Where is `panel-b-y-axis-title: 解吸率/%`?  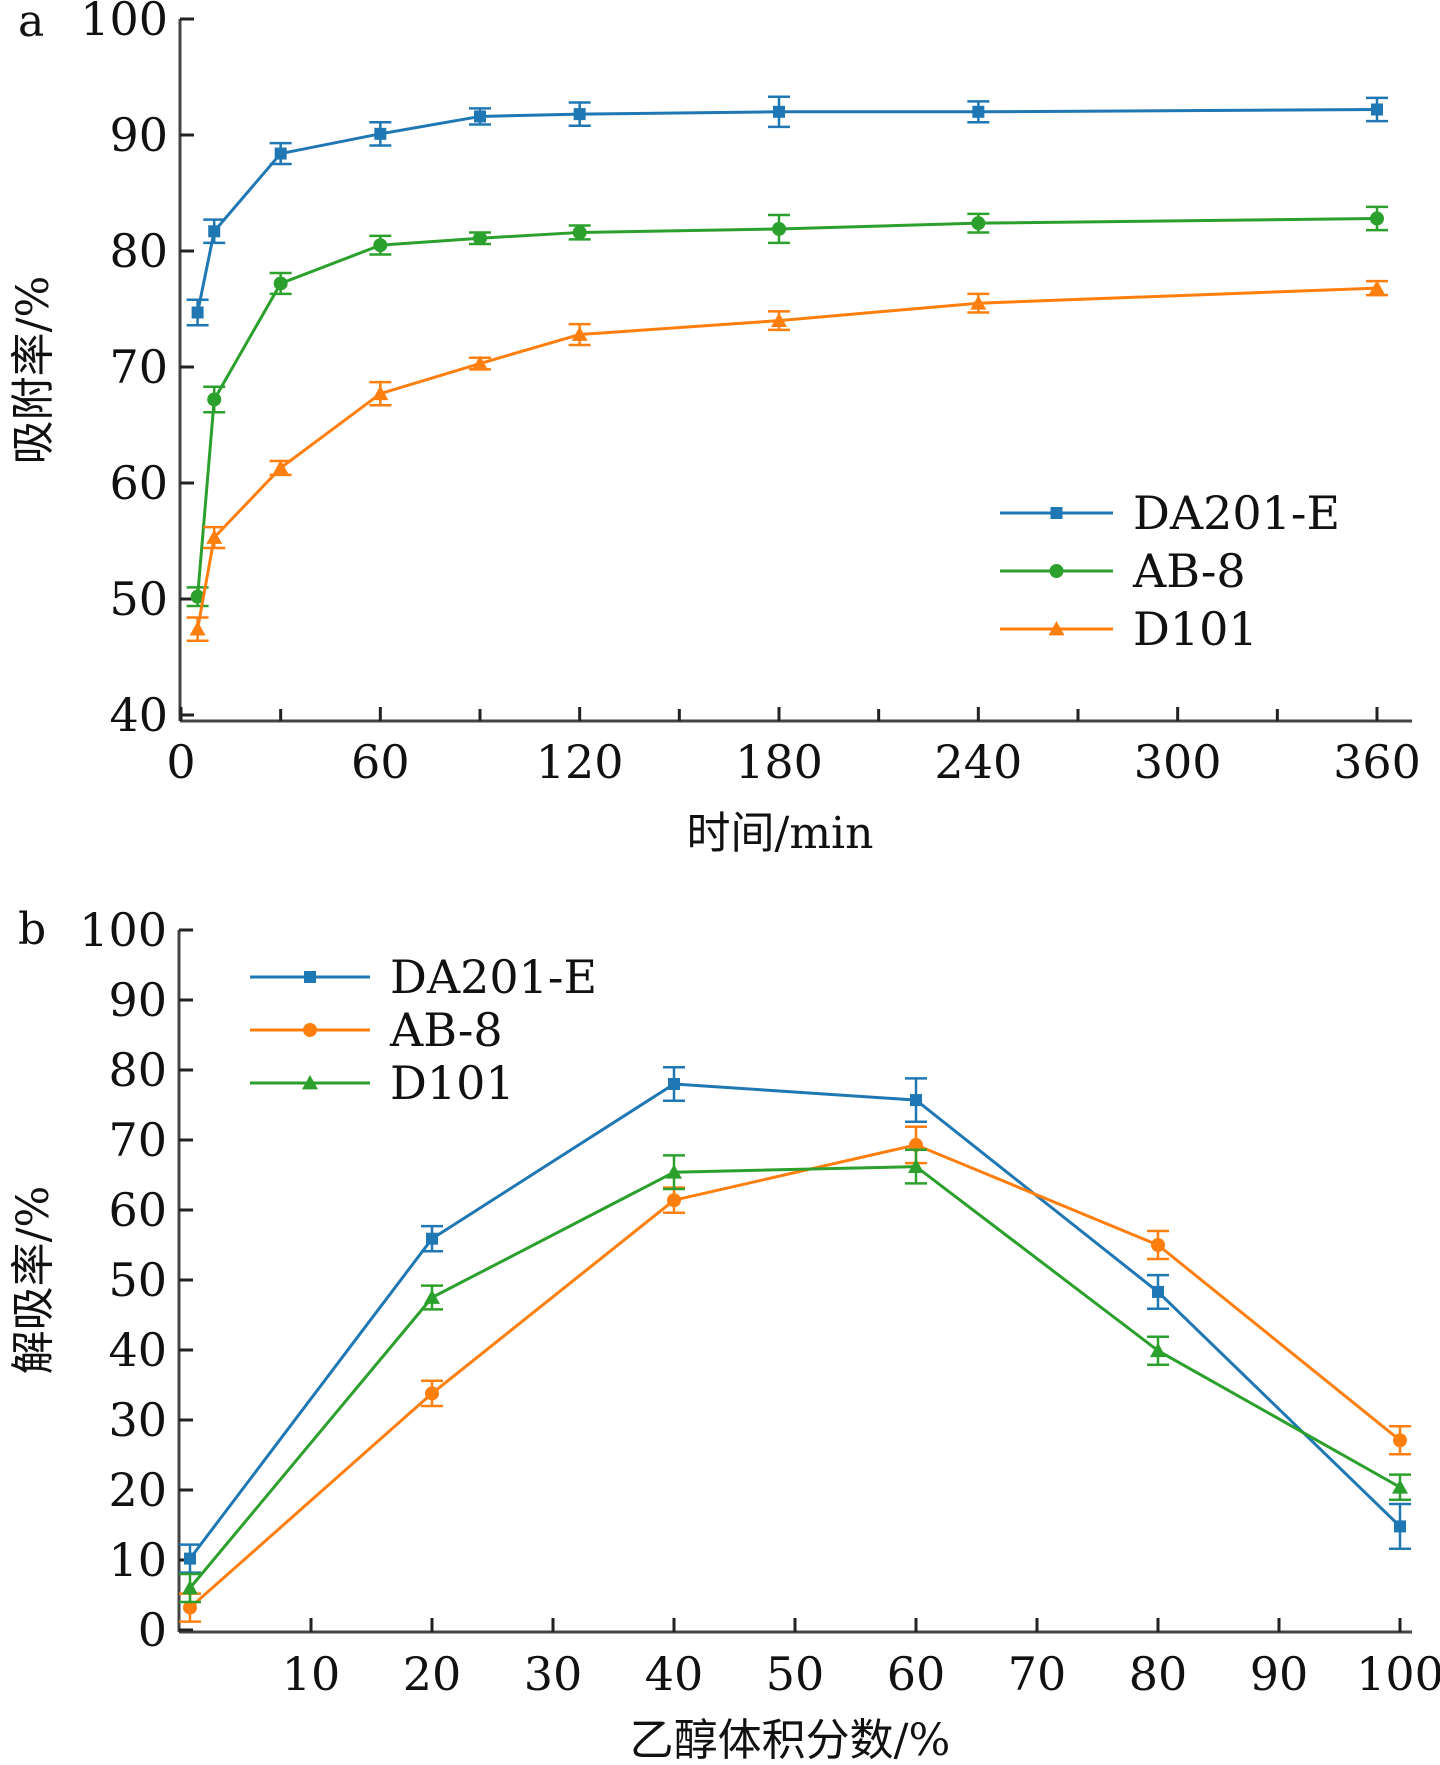 panel-b-y-axis-title: 解吸率/% is located at coordinates (33, 1280).